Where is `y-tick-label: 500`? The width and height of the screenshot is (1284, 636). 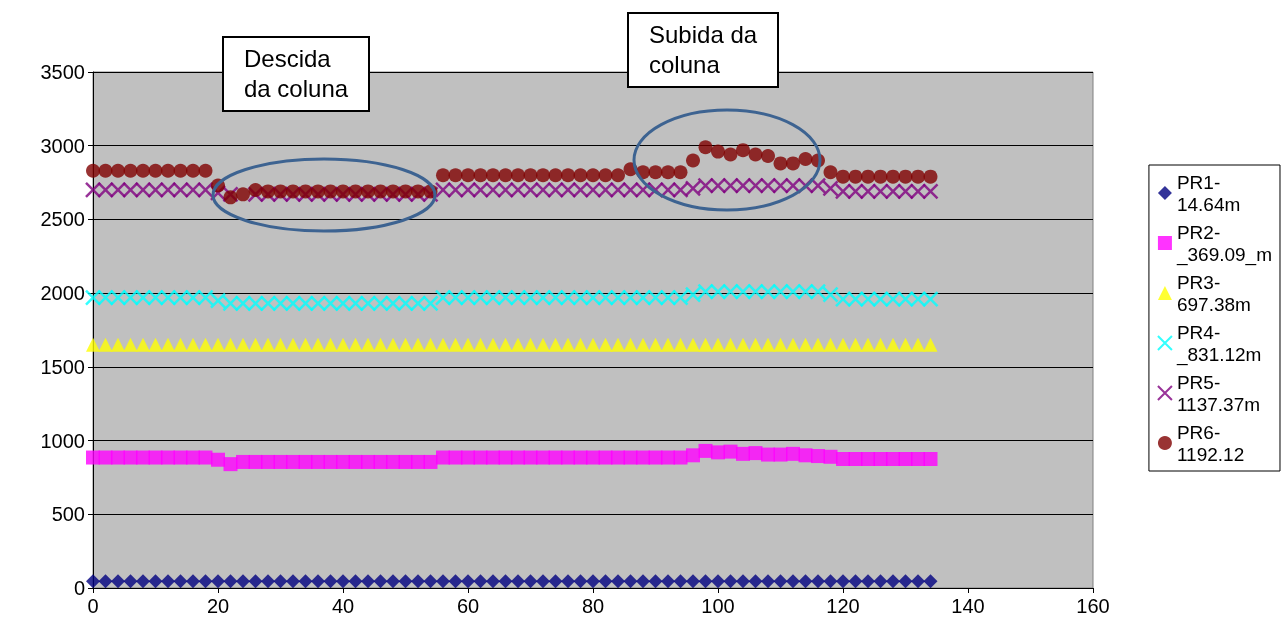
y-tick-label: 500 is located at coordinates (68, 514).